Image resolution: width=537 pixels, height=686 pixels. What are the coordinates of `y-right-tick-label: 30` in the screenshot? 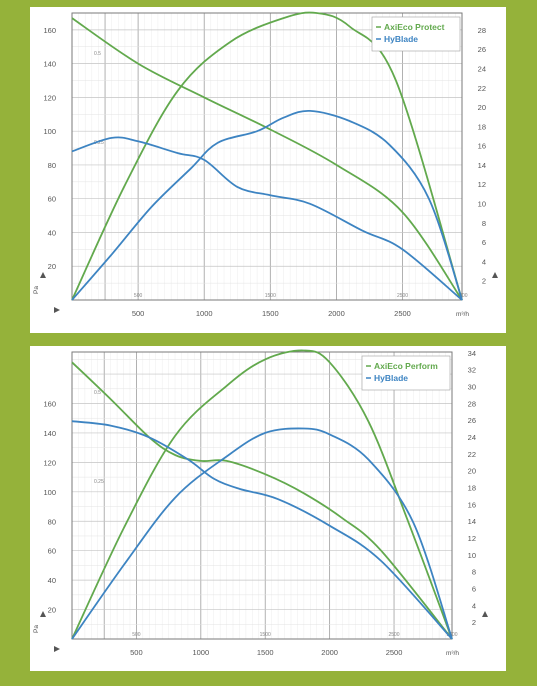 It's located at (472, 387).